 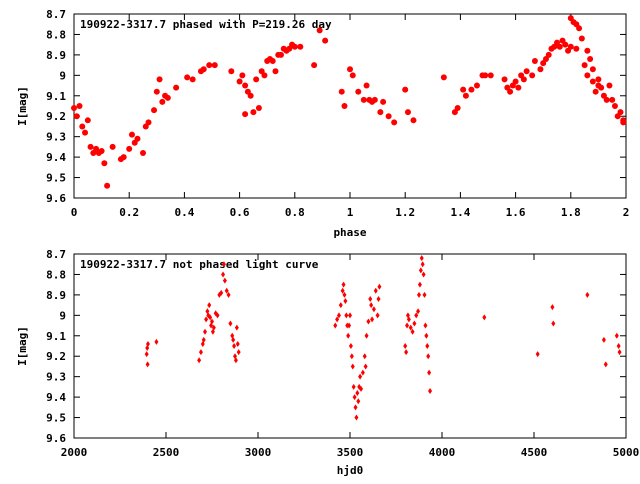 I want to click on x-tick-label: 0.6, so click(x=240, y=212).